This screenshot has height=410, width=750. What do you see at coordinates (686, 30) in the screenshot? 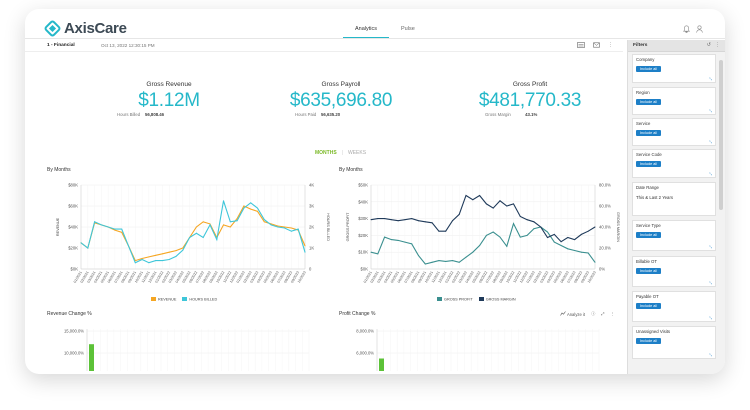
I see `bell-icon` at bounding box center [686, 30].